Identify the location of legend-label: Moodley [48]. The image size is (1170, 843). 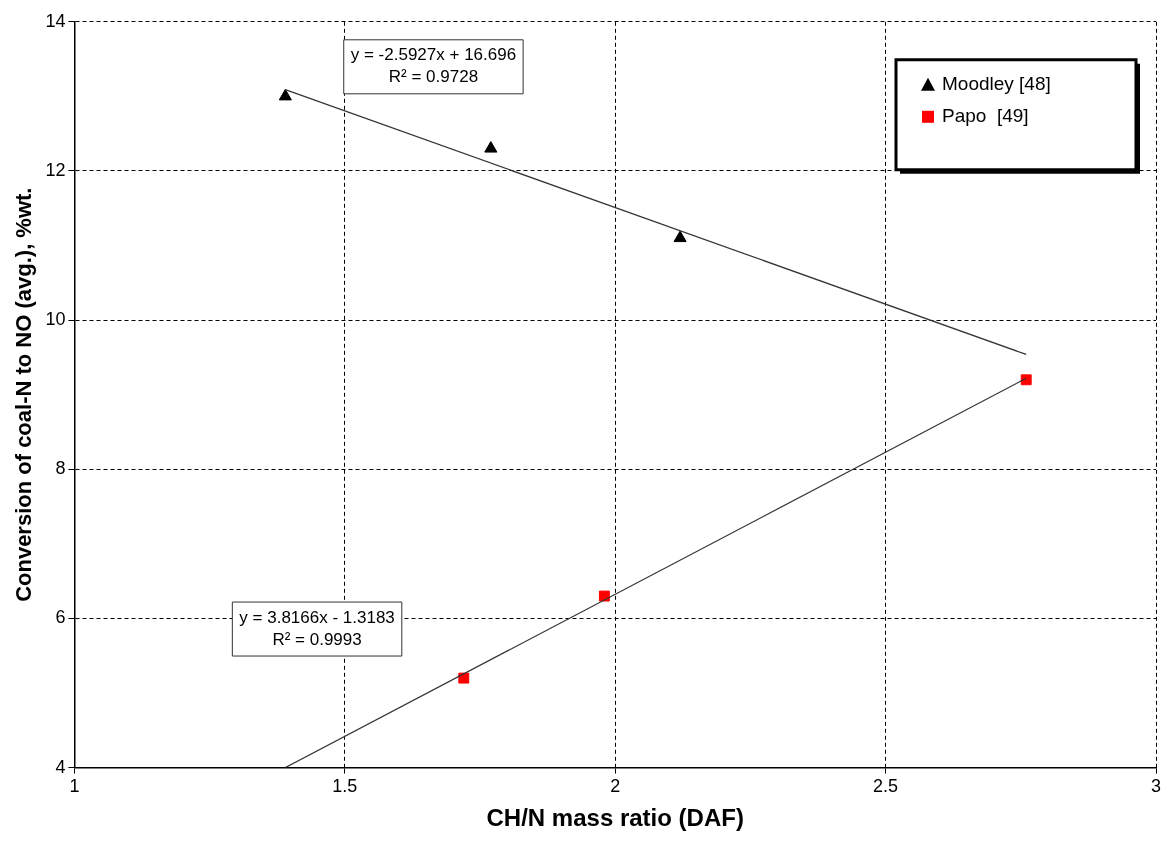
(996, 84).